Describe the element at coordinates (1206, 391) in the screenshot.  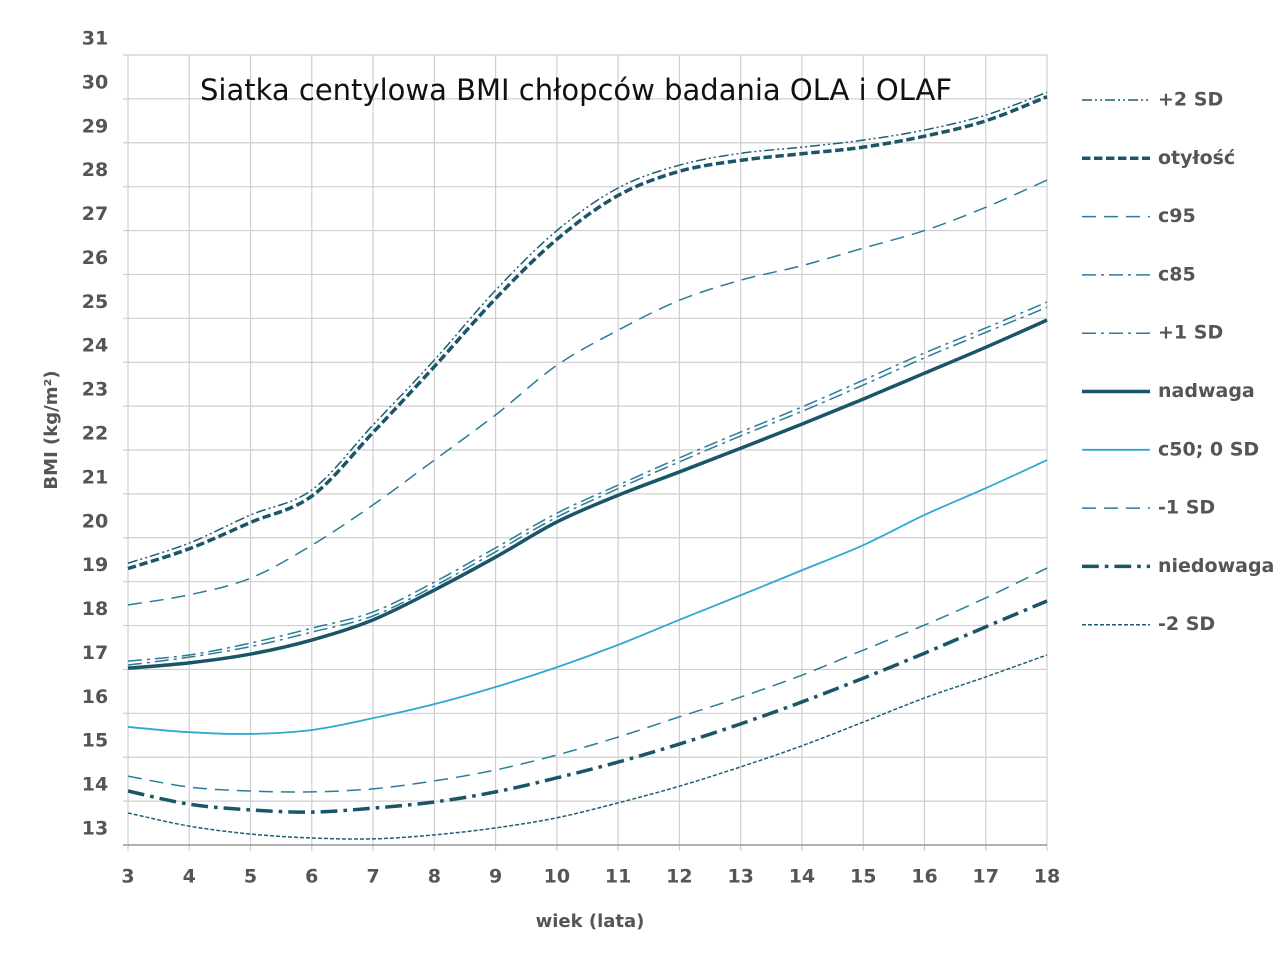
I see `legend-label: nadwaga` at that location.